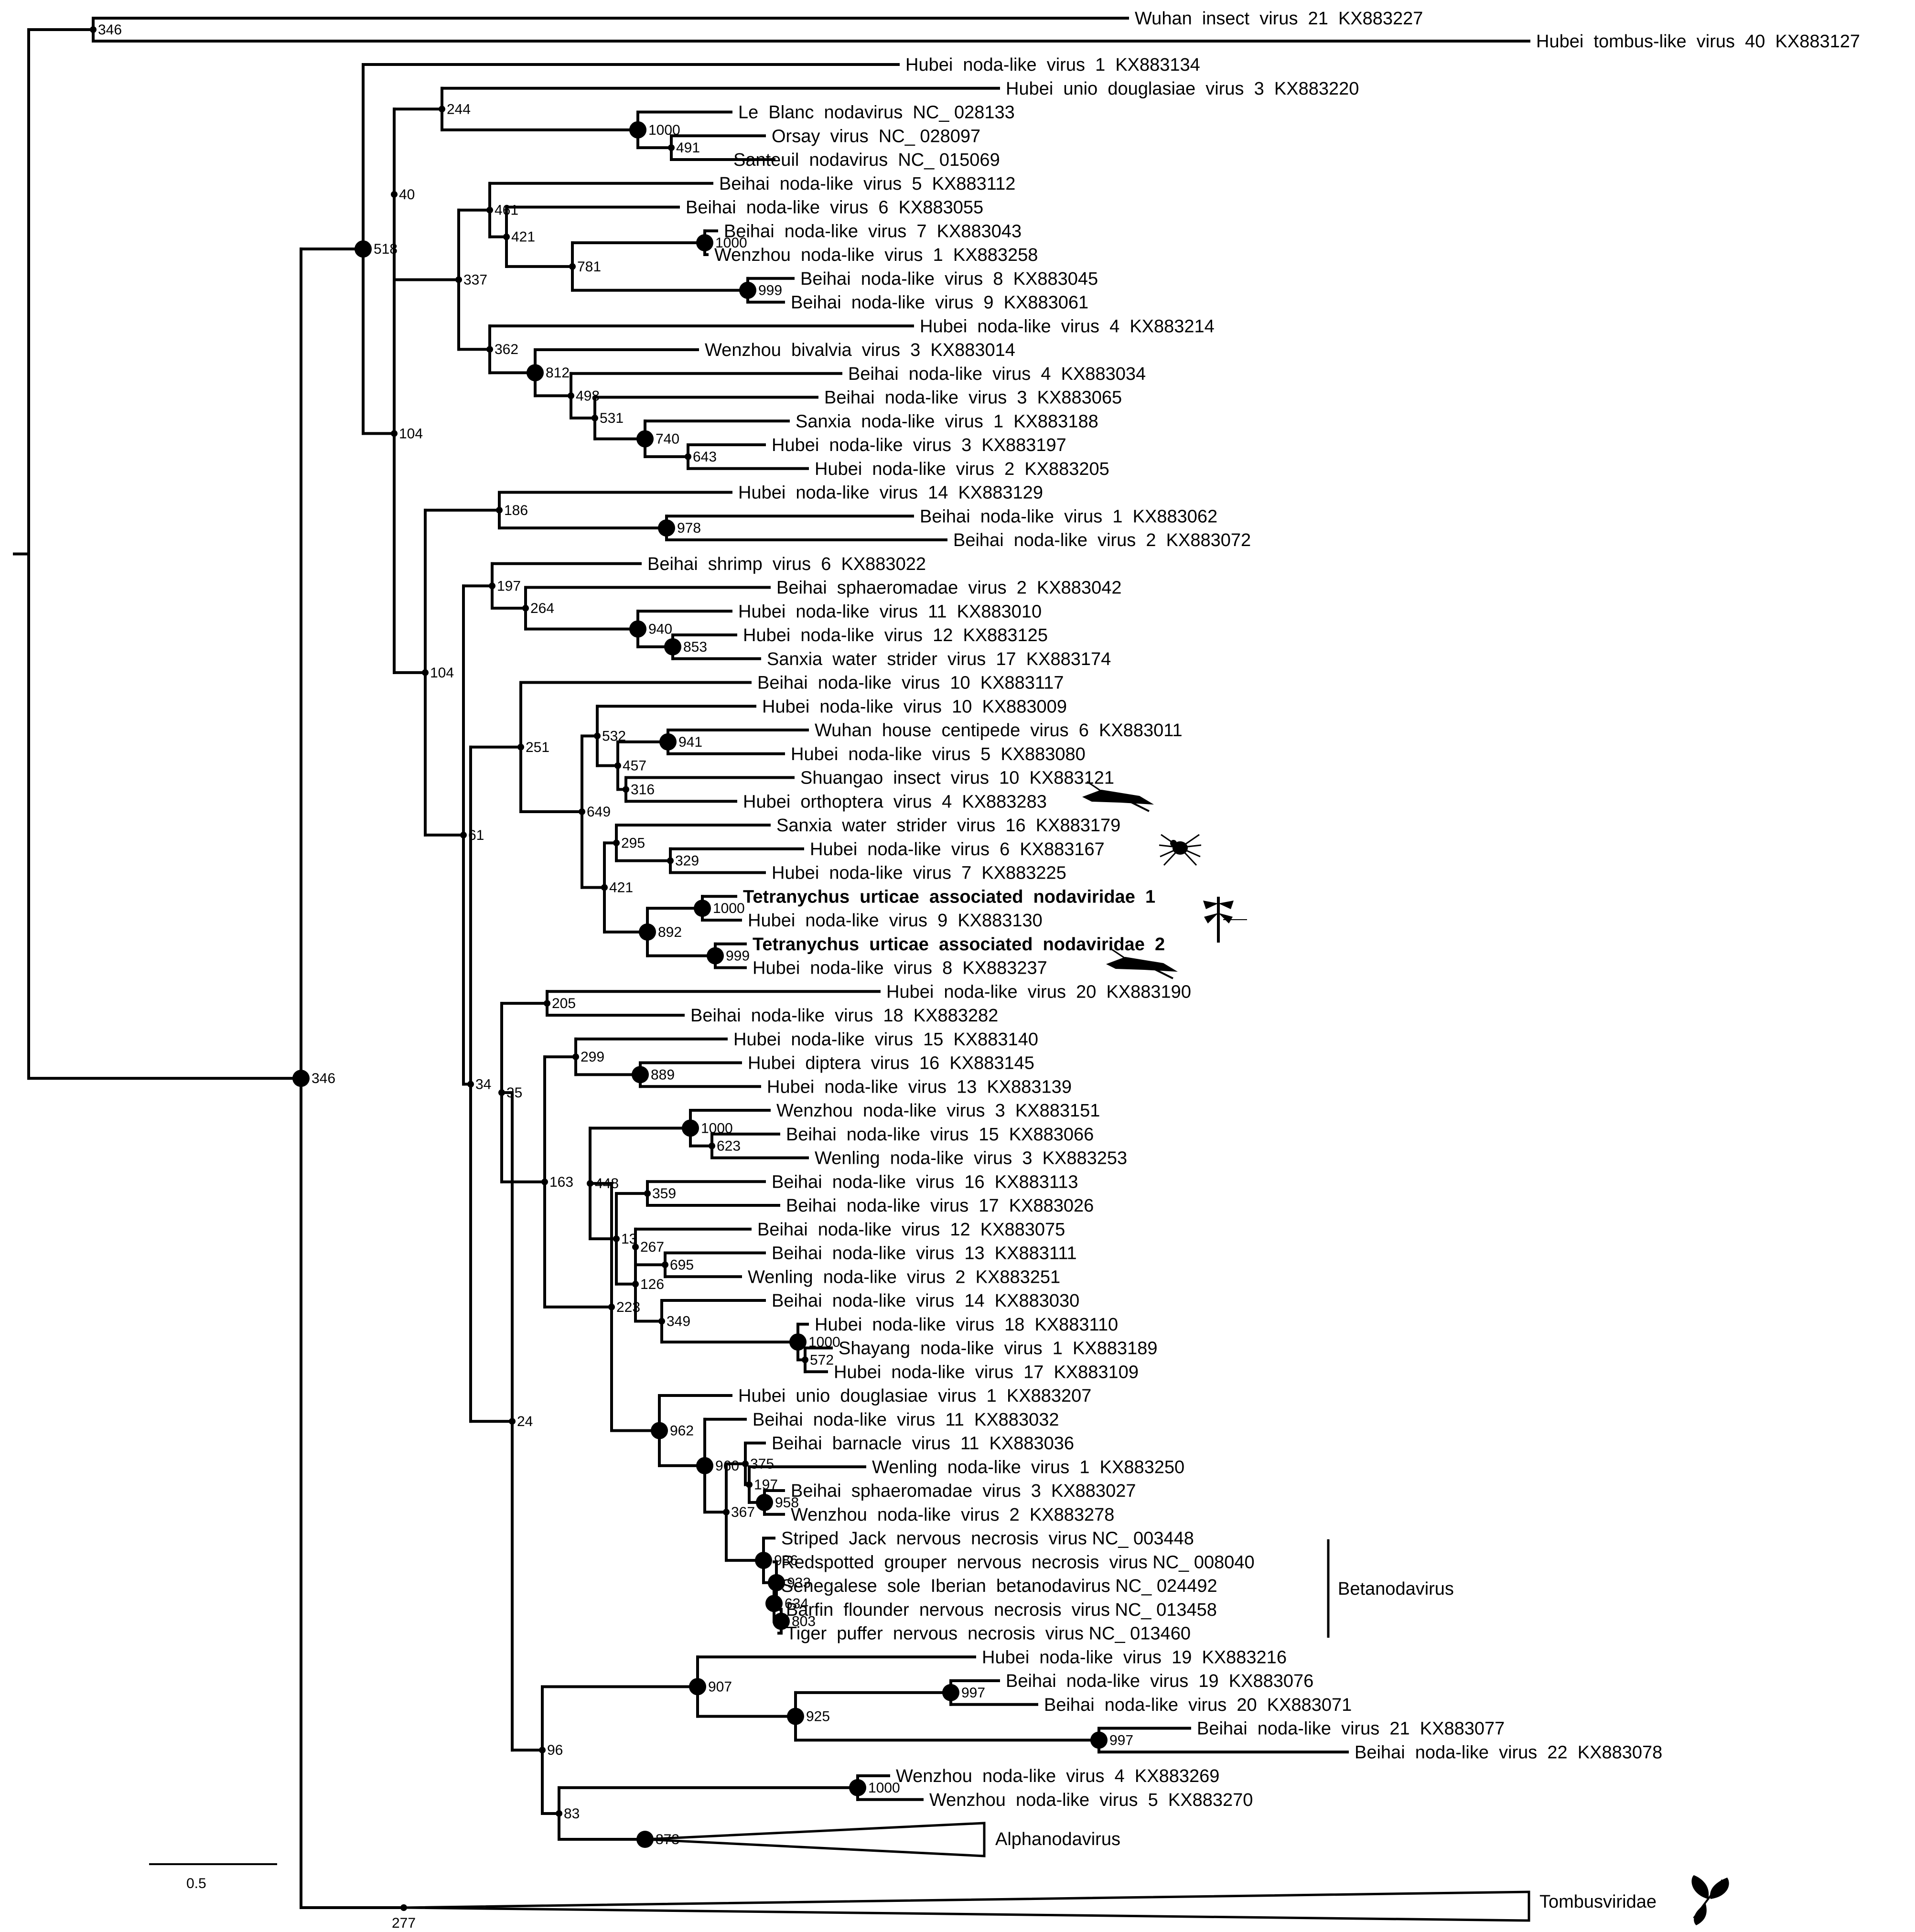  I want to click on tip-label: Hubei noda-like virus 15 KX883140, so click(885, 1040).